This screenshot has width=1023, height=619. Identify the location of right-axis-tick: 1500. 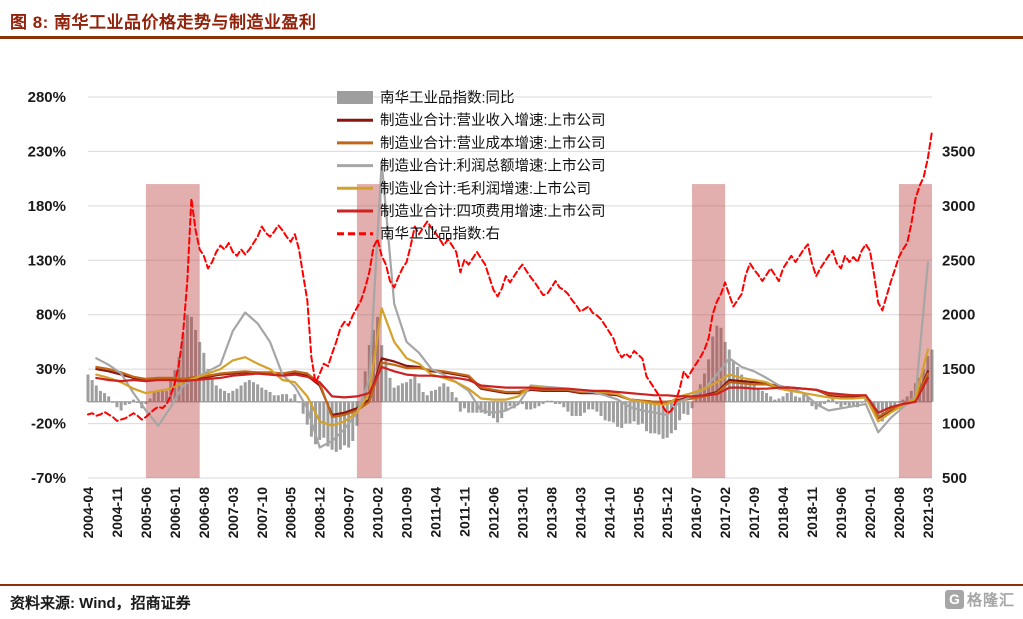
(958, 369).